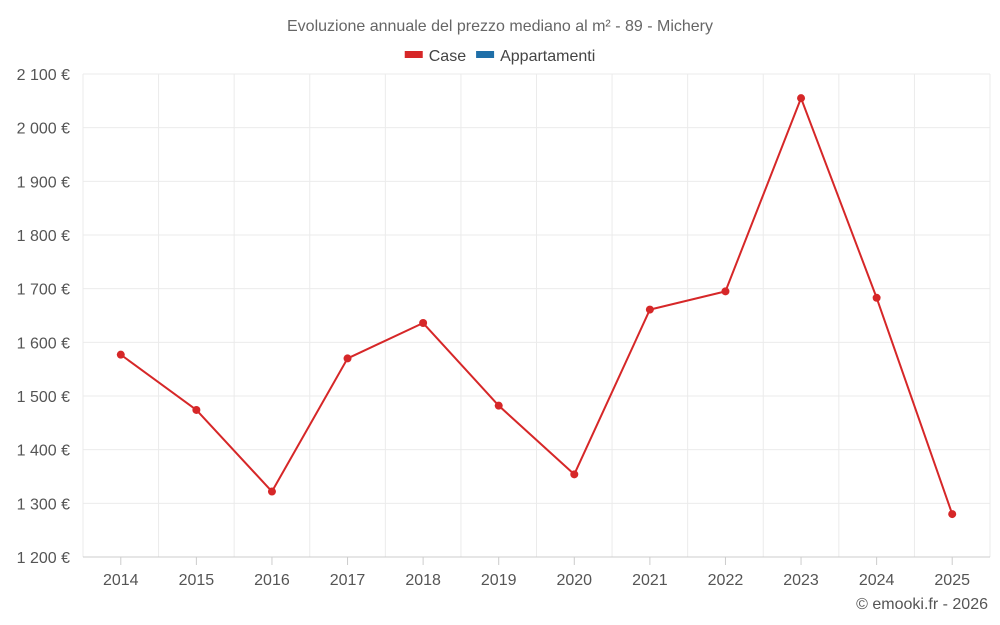 The height and width of the screenshot is (625, 1000). I want to click on x-tick-label: 2022, so click(726, 580).